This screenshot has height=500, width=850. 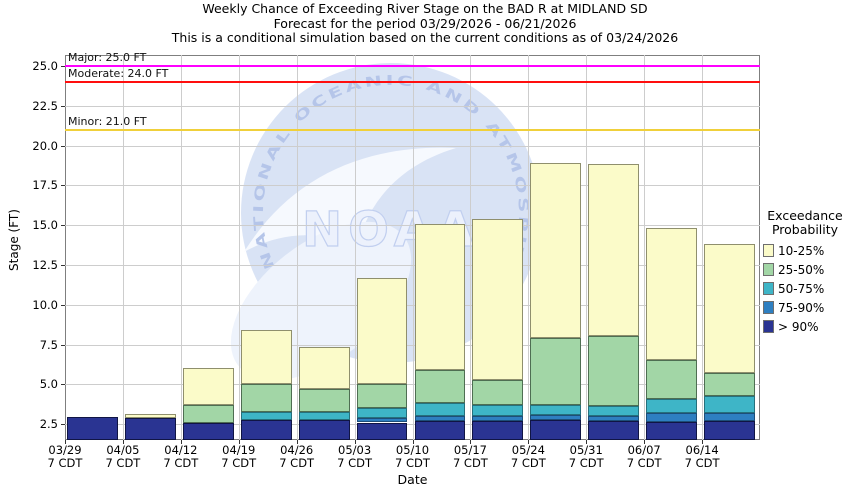 I want to click on y-tick-label: 25.0, so click(x=45, y=66).